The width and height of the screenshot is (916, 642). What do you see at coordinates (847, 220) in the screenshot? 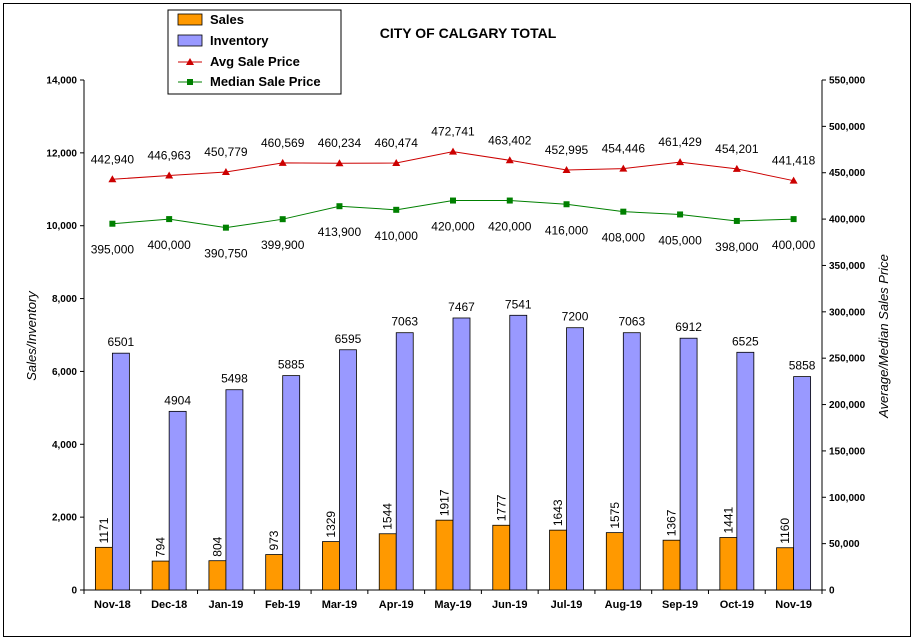
I see `y2-tick-label: 400,000` at bounding box center [847, 220].